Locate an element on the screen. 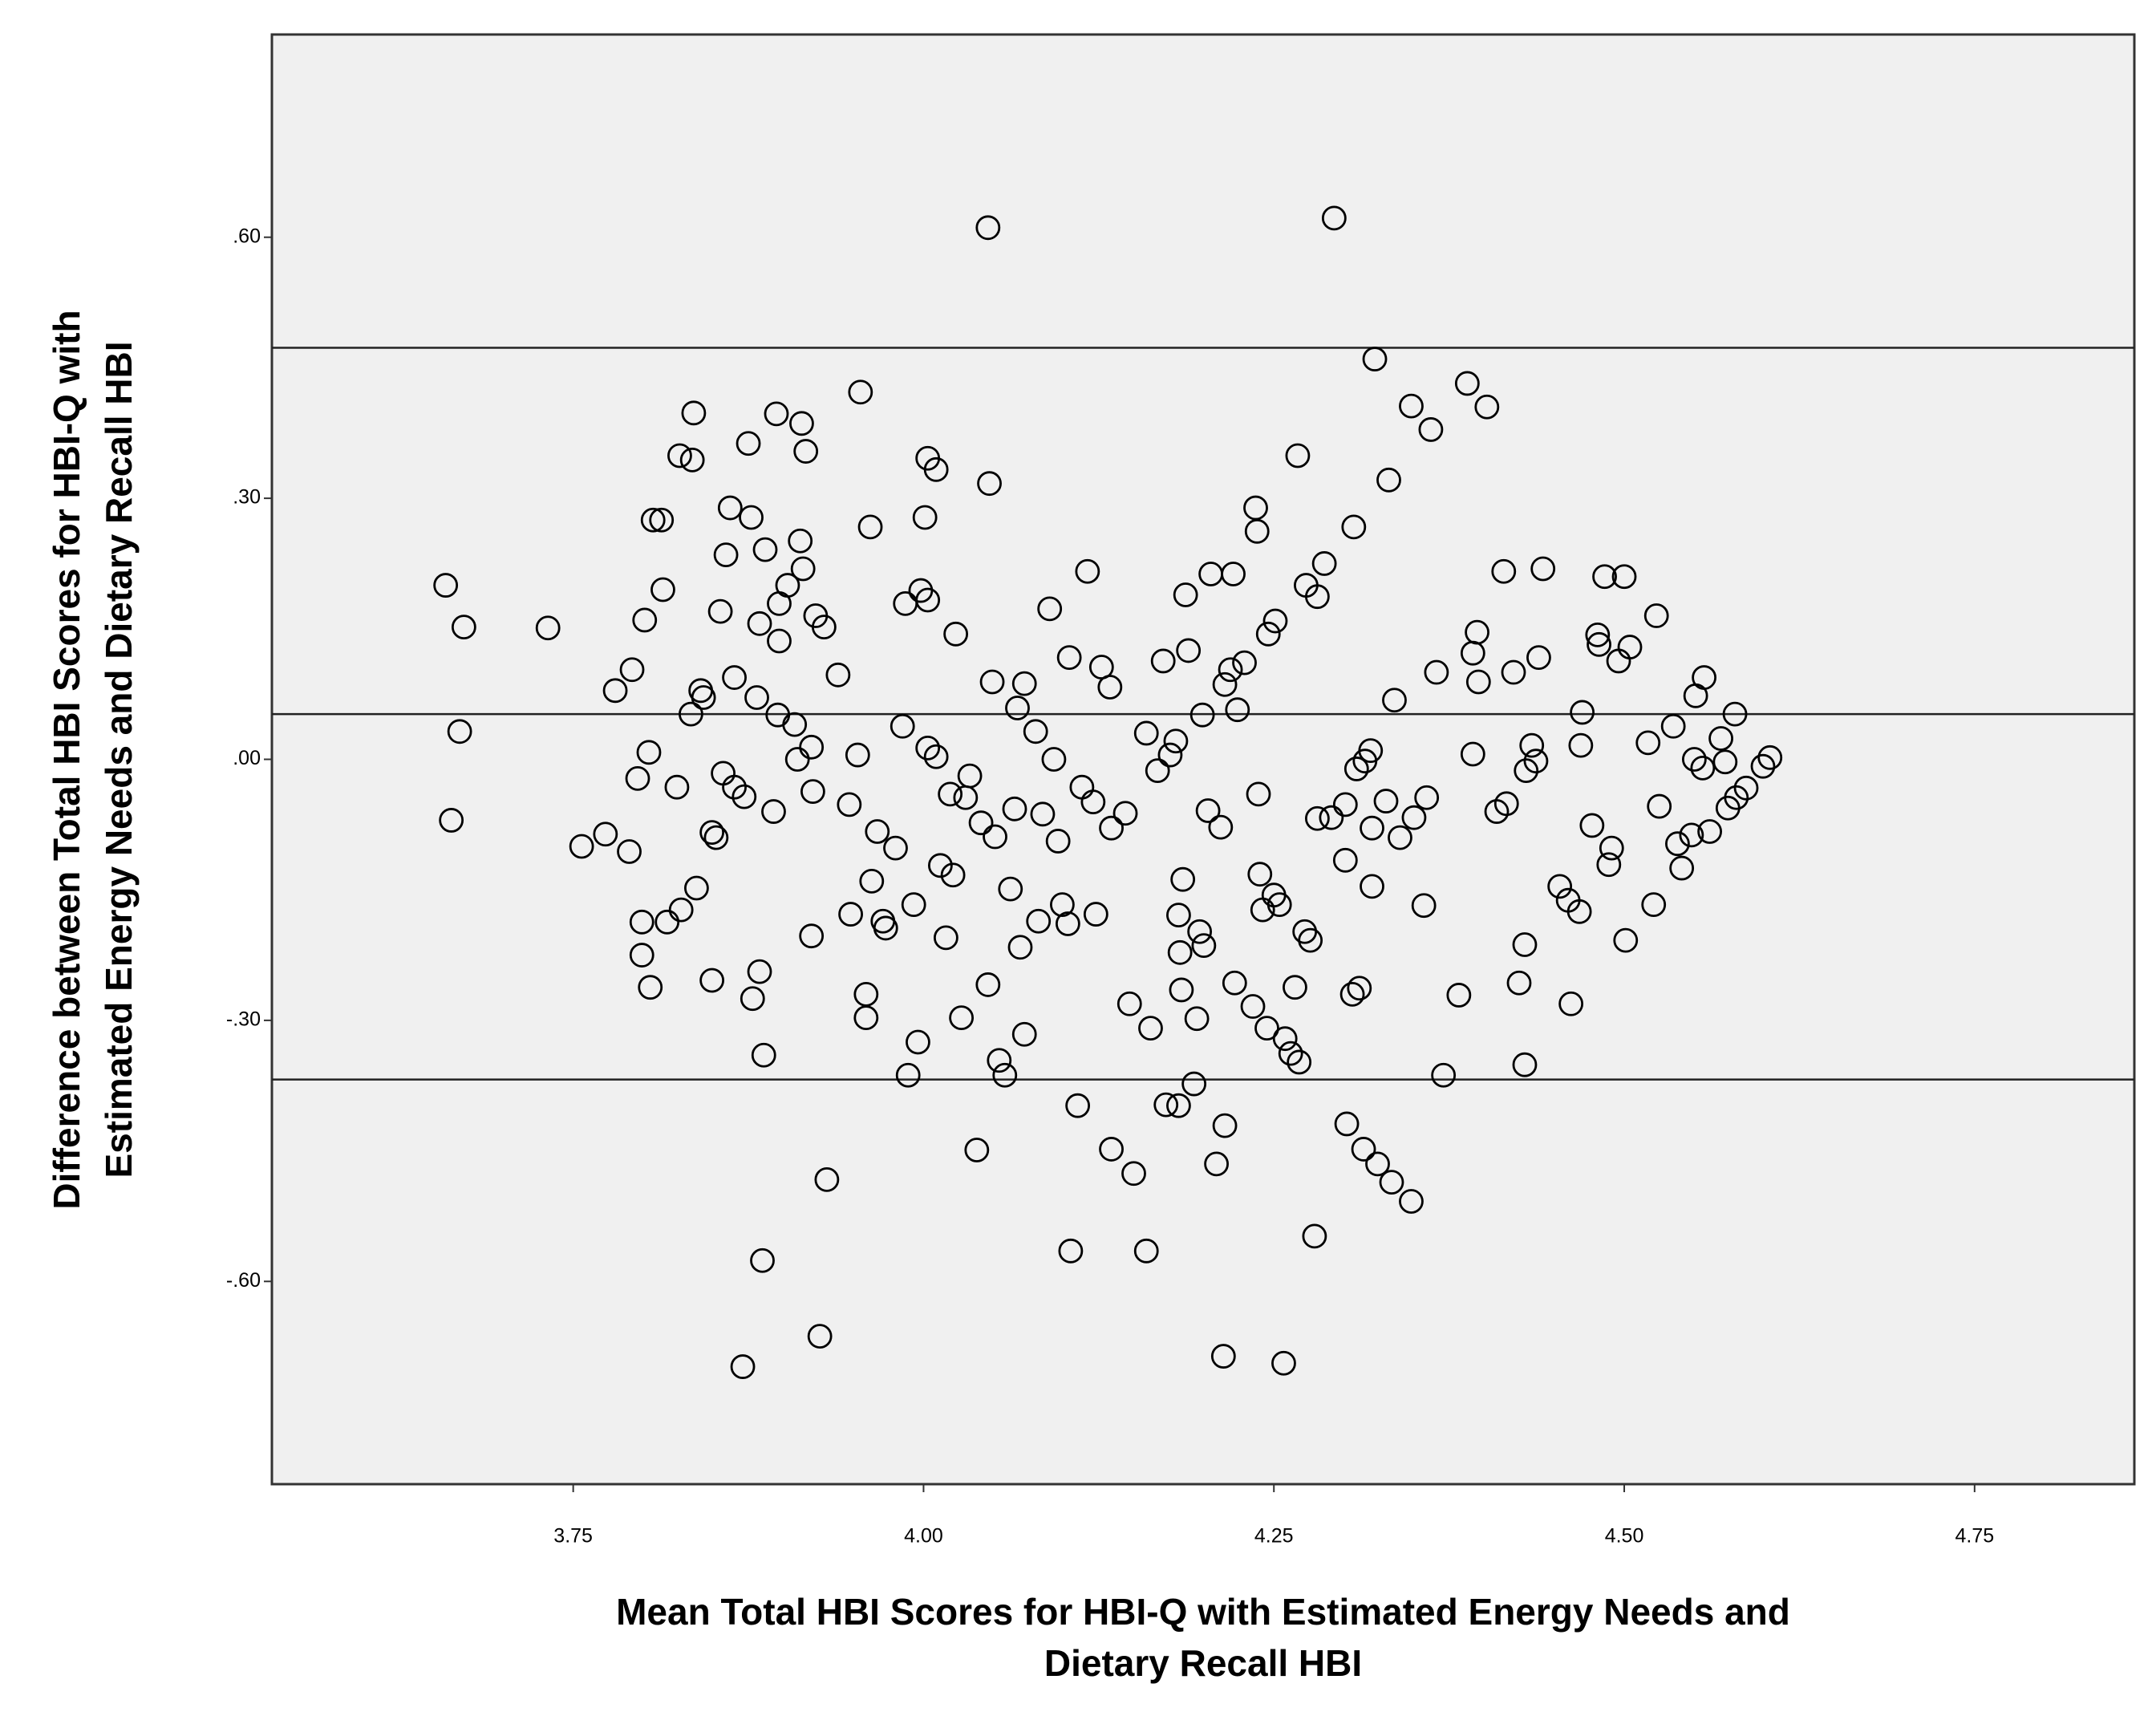 The image size is (2156, 1712). x-tick-label: 4.00 is located at coordinates (924, 1536).